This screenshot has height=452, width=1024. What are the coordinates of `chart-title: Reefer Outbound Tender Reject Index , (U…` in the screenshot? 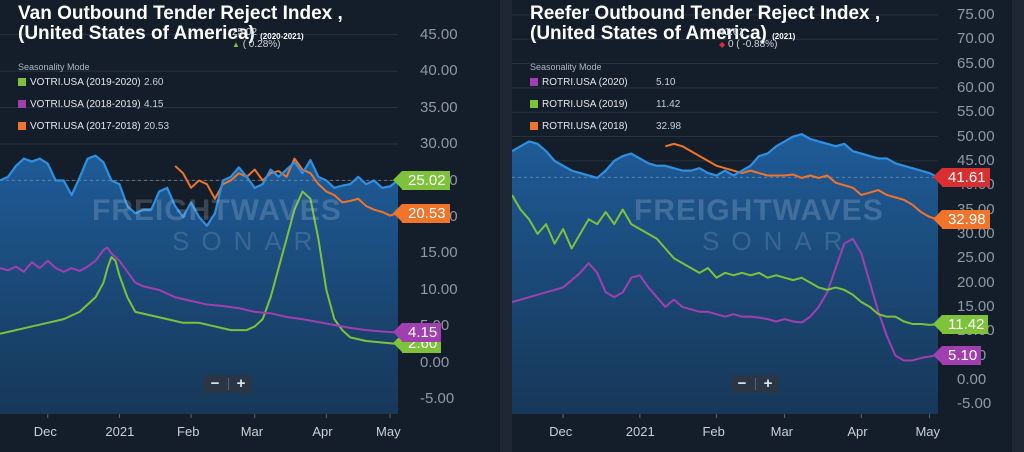 It's located at (705, 23).